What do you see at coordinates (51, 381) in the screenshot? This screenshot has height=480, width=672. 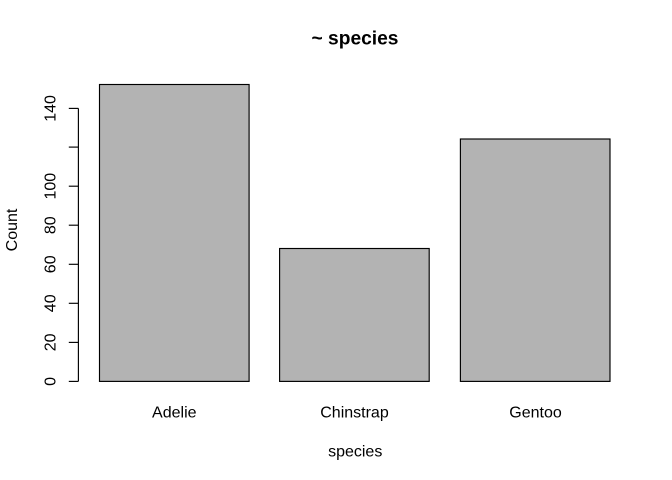 I see `svg-text: 0` at bounding box center [51, 381].